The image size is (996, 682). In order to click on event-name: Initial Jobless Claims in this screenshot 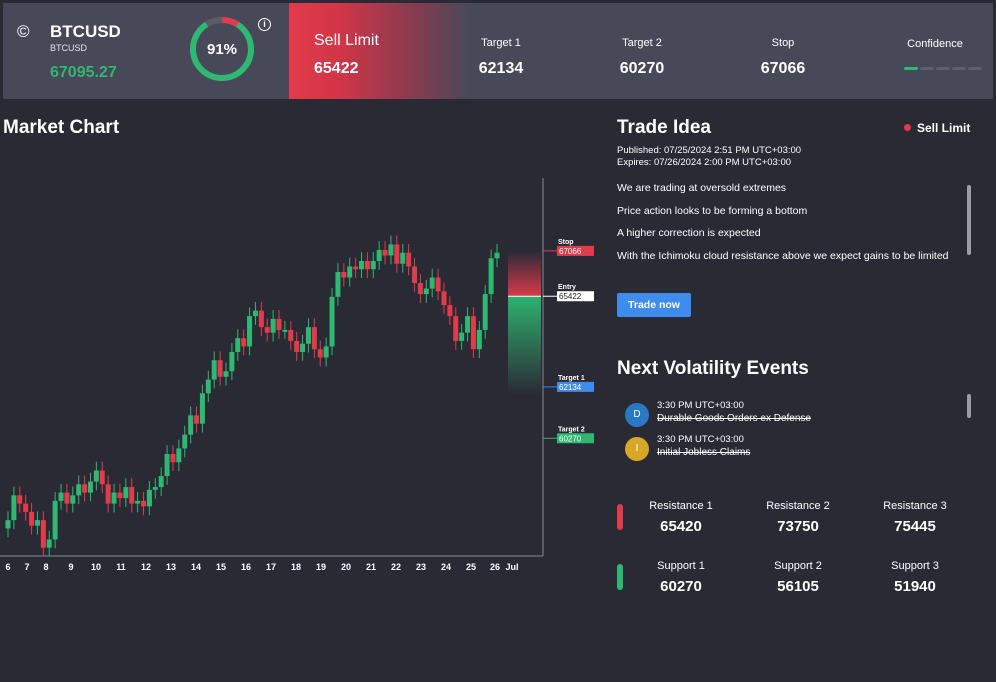, I will do `click(704, 452)`.